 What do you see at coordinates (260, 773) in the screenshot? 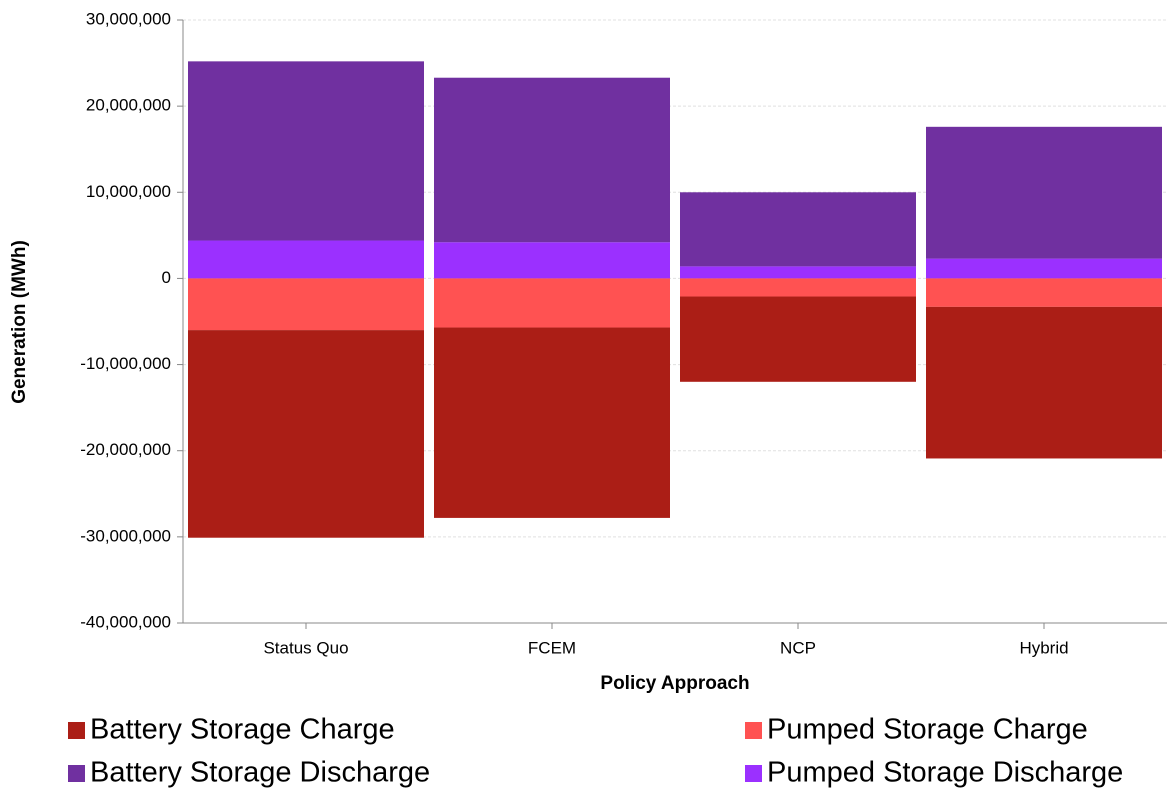
I see `legend-label: Battery Storage Discharge` at bounding box center [260, 773].